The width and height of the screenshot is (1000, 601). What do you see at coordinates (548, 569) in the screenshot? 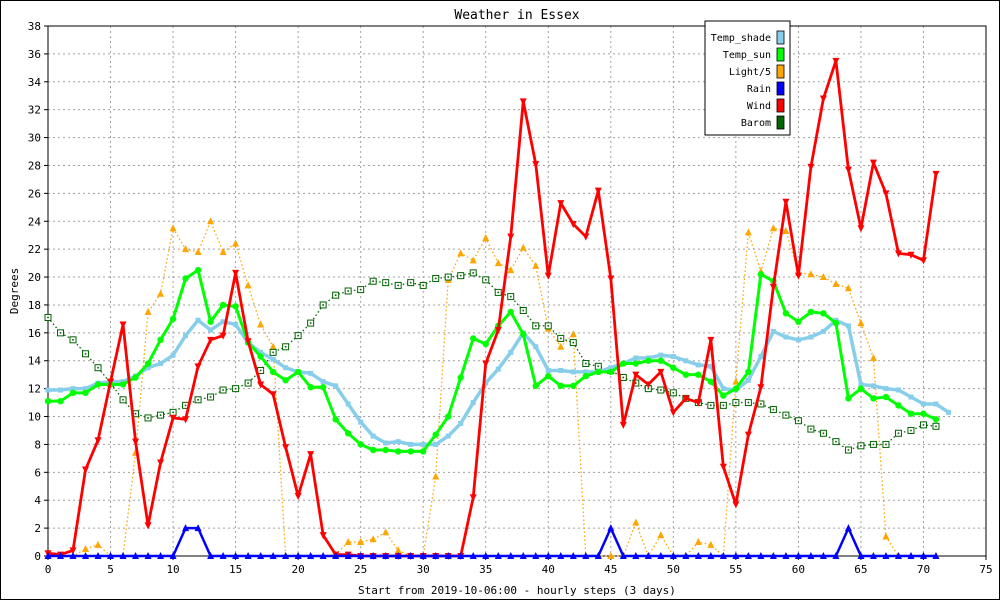
I see `x-tick-label: 40` at bounding box center [548, 569].